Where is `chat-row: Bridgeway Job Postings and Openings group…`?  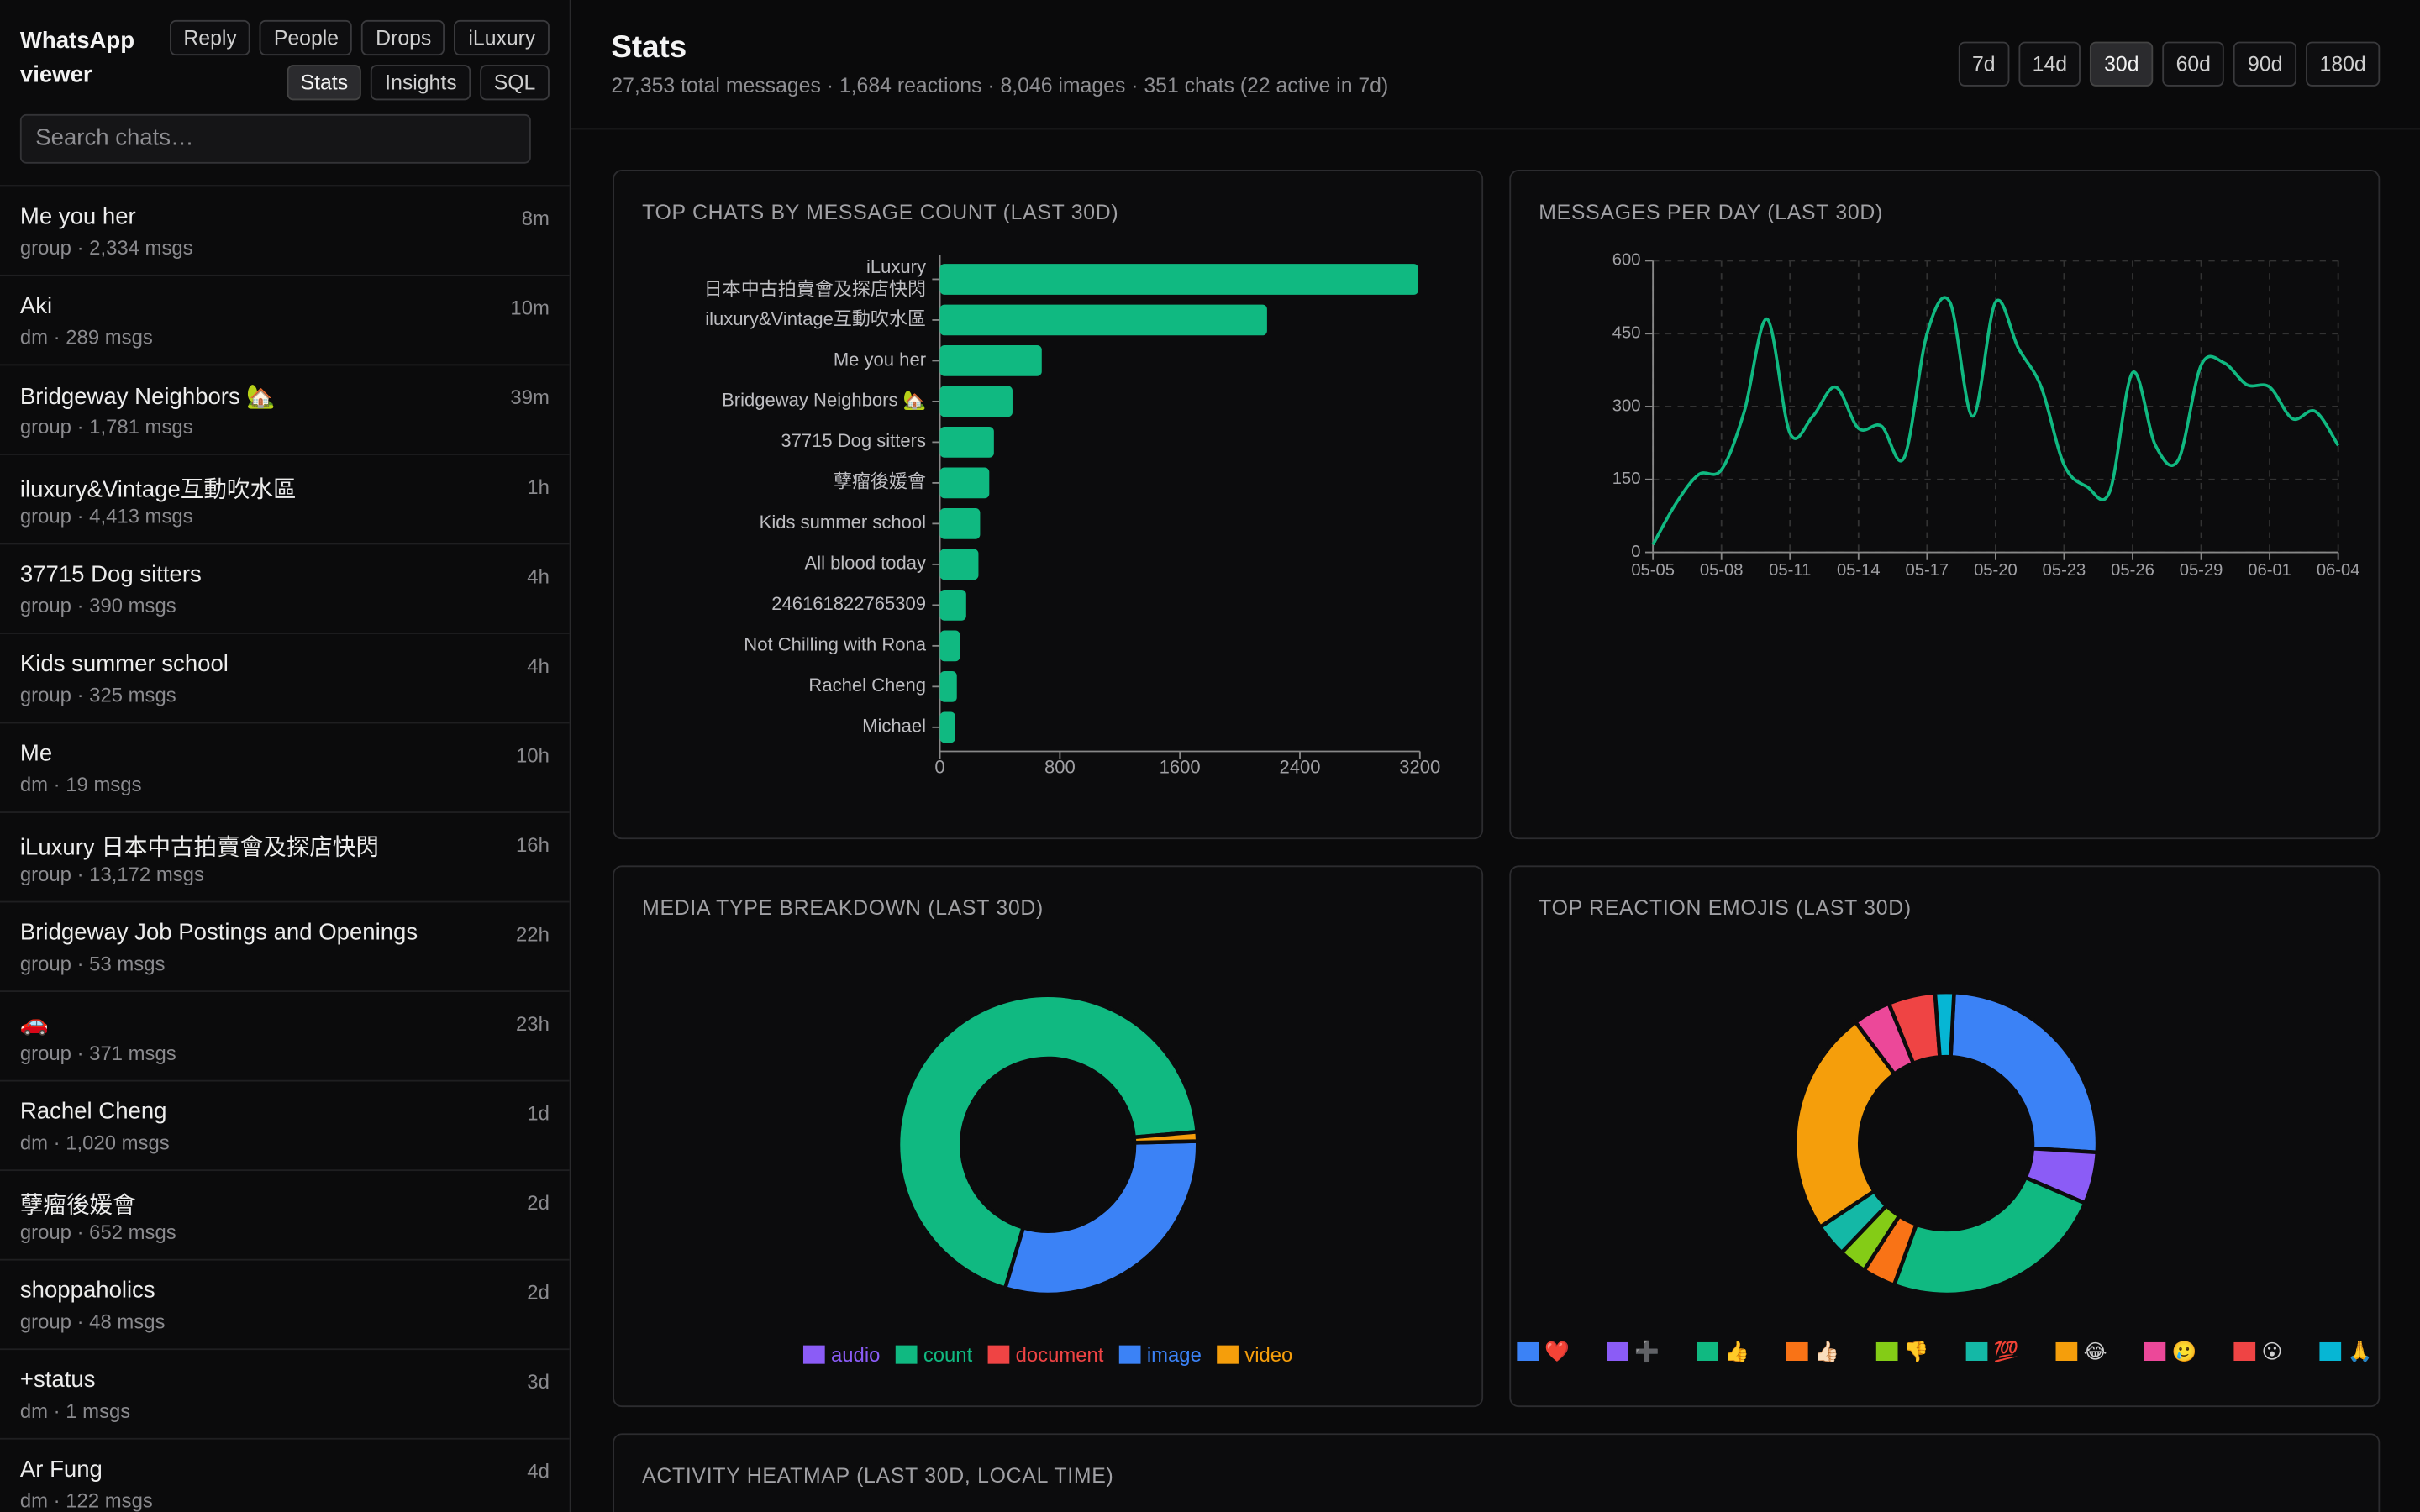
chat-row: Bridgeway Job Postings and Openings group… is located at coordinates (285, 947).